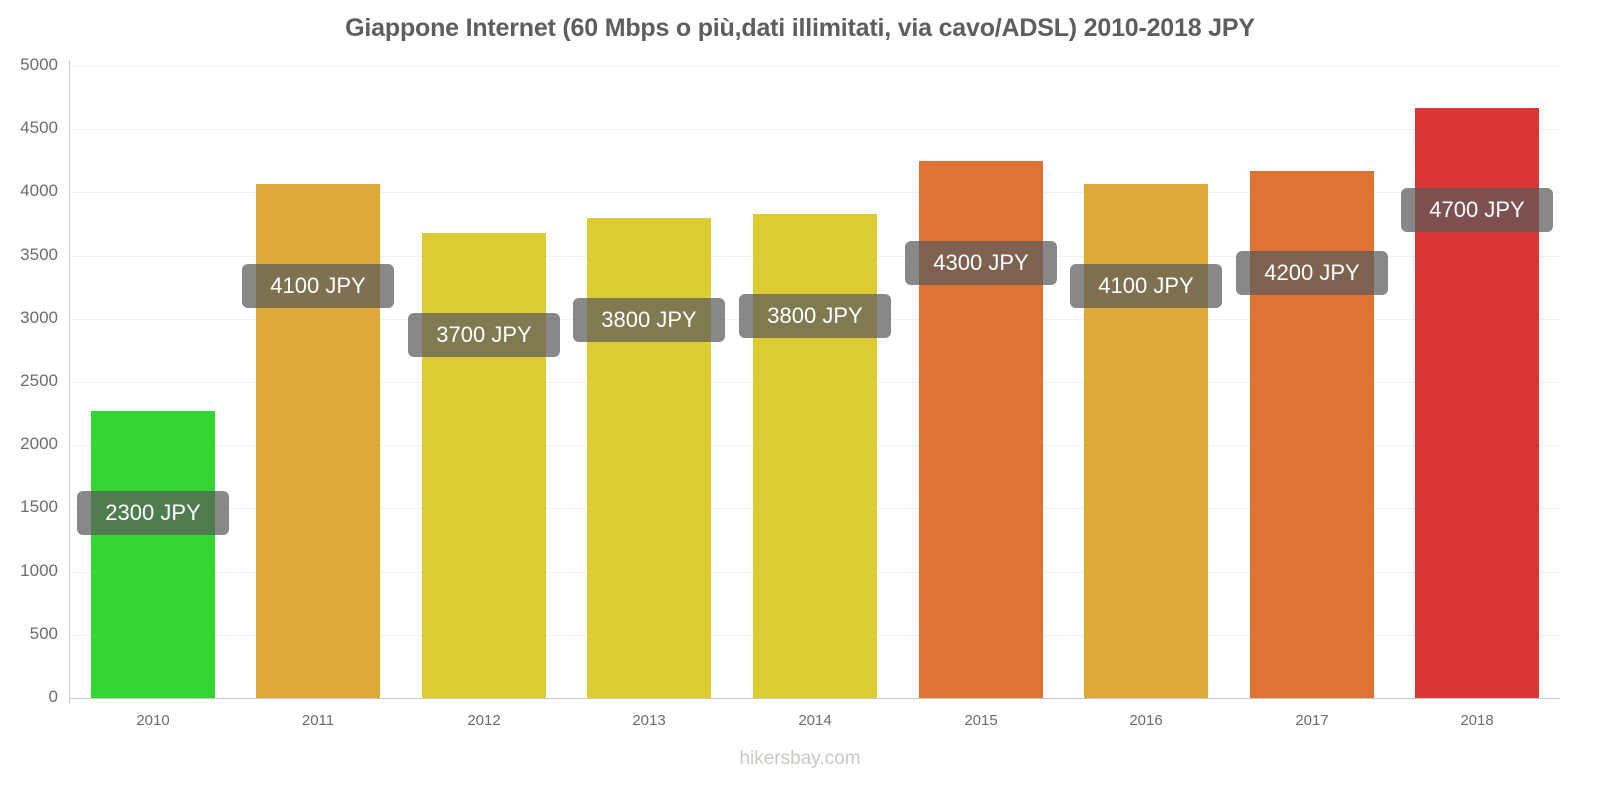  What do you see at coordinates (39, 64) in the screenshot?
I see `y-tick-label: 5000` at bounding box center [39, 64].